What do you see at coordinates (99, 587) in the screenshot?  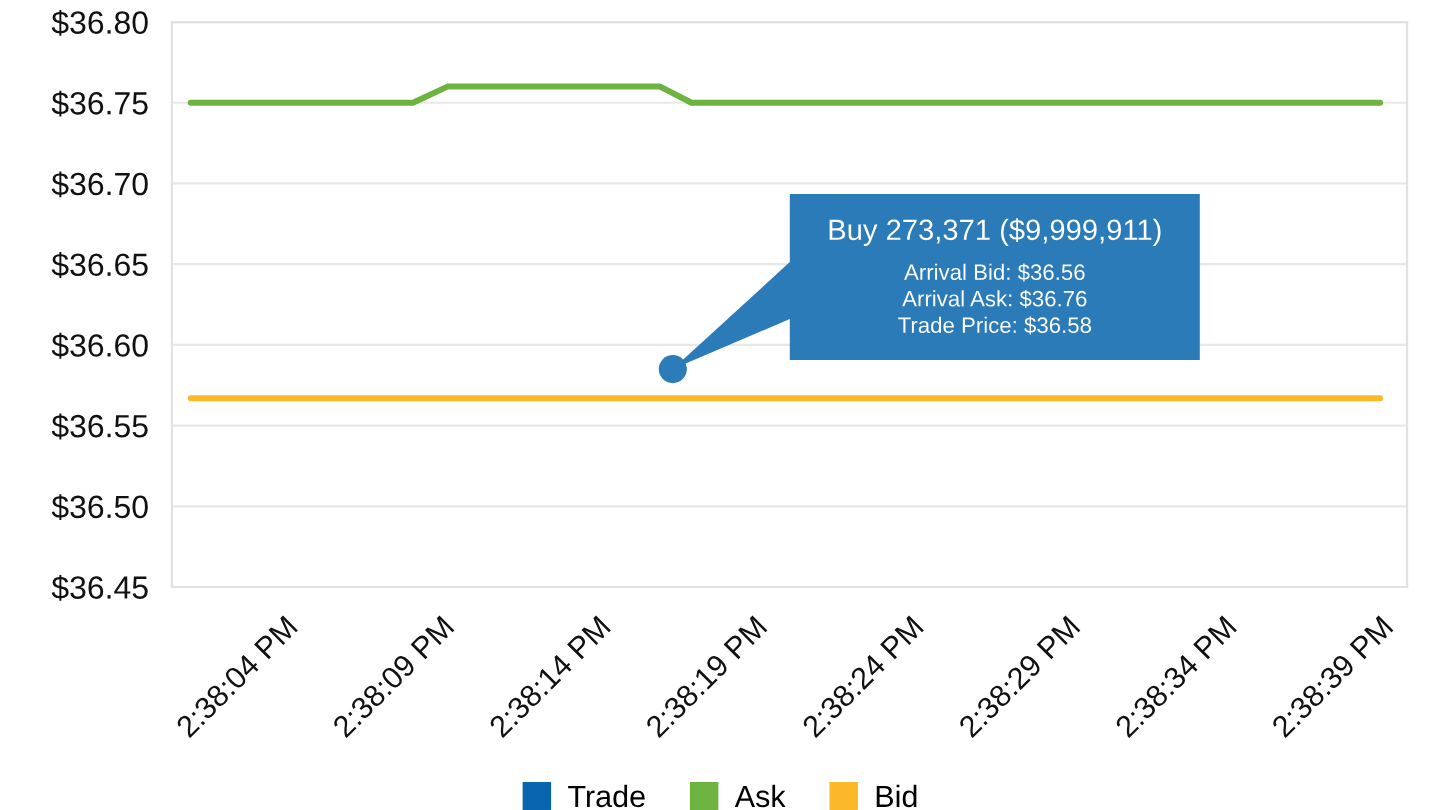 I see `y-tick-label: $36.45` at bounding box center [99, 587].